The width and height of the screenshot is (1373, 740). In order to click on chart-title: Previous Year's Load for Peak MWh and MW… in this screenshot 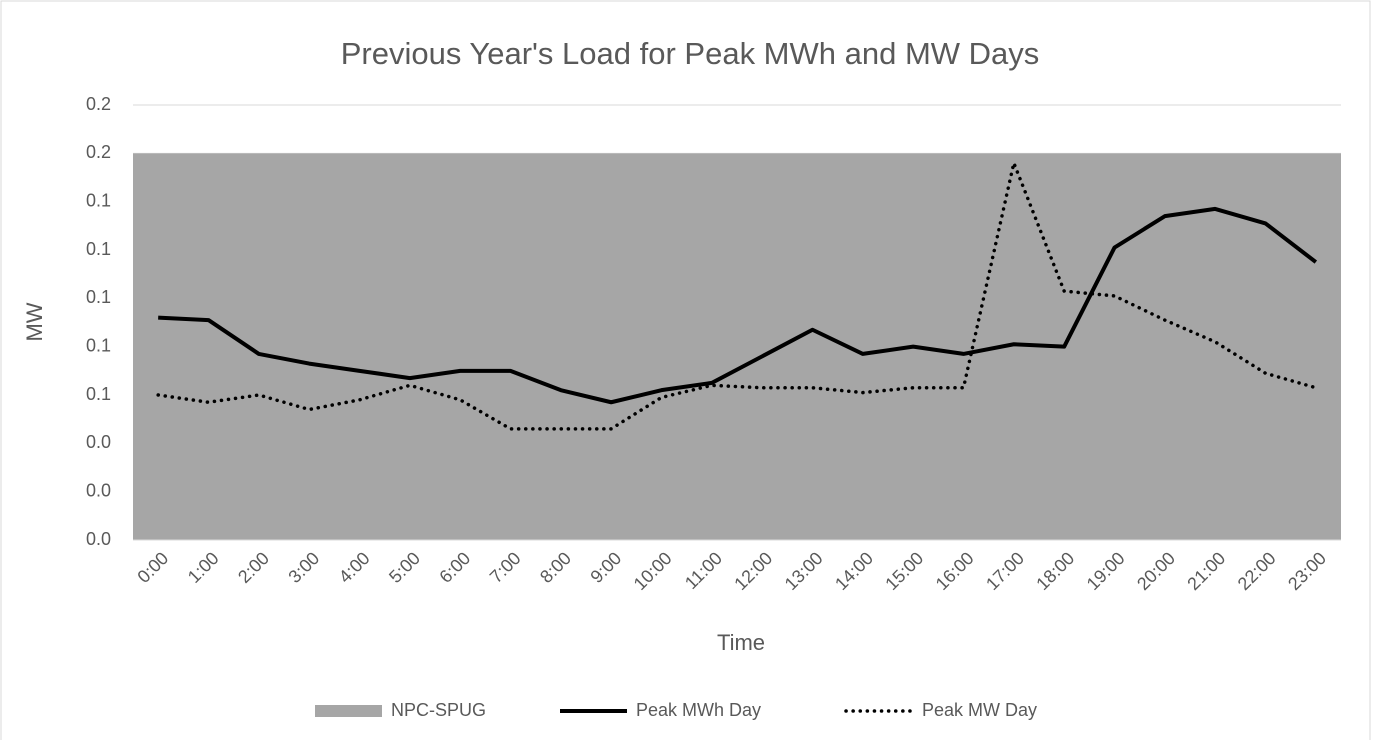, I will do `click(690, 53)`.